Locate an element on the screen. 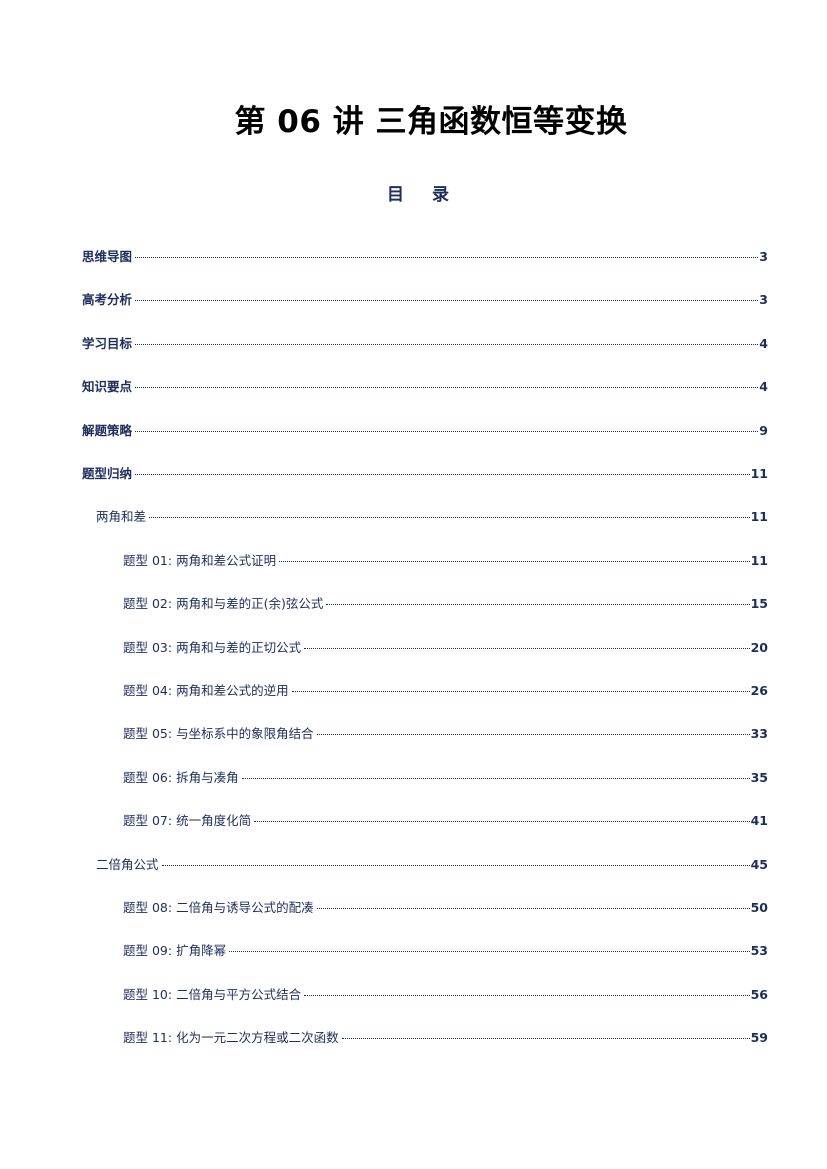 This screenshot has height=1169, width=827. toc-entry-label: 题型 10: 二倍角与平方公式结合 is located at coordinates (212, 994).